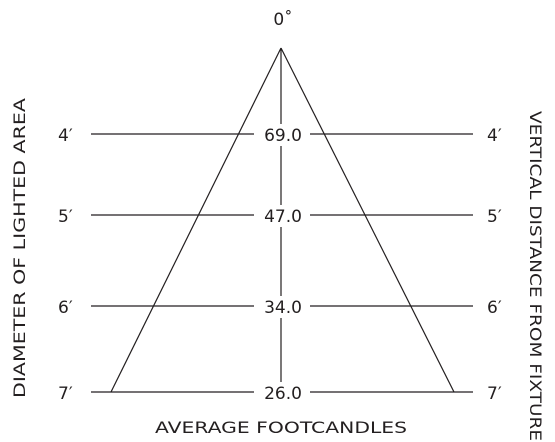 The height and width of the screenshot is (442, 555). I want to click on footcandle-value-7: 26.0, so click(283, 394).